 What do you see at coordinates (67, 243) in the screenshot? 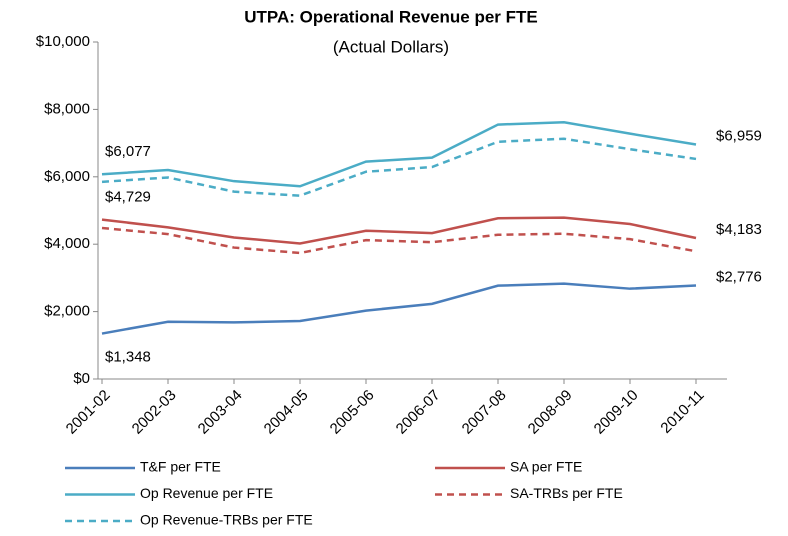
I see `y-tick-label: $4,000` at bounding box center [67, 243].